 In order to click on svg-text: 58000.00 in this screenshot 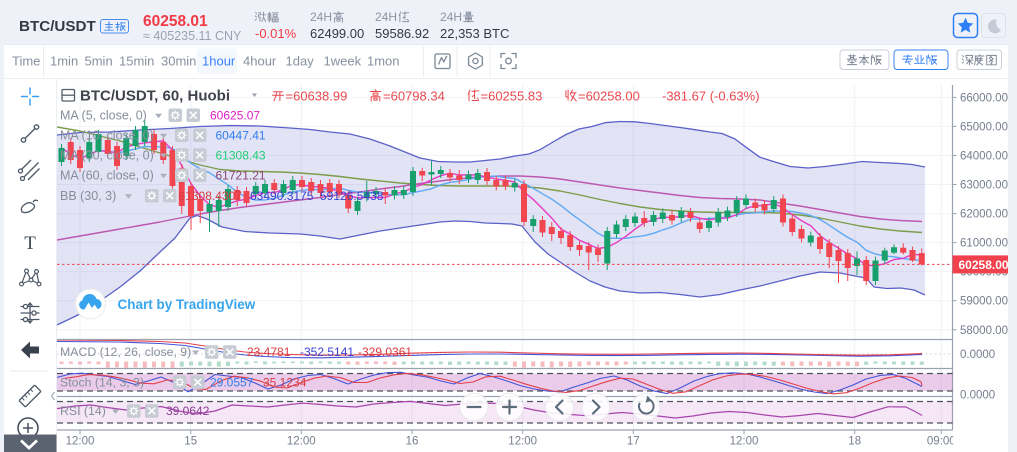, I will do `click(984, 331)`.